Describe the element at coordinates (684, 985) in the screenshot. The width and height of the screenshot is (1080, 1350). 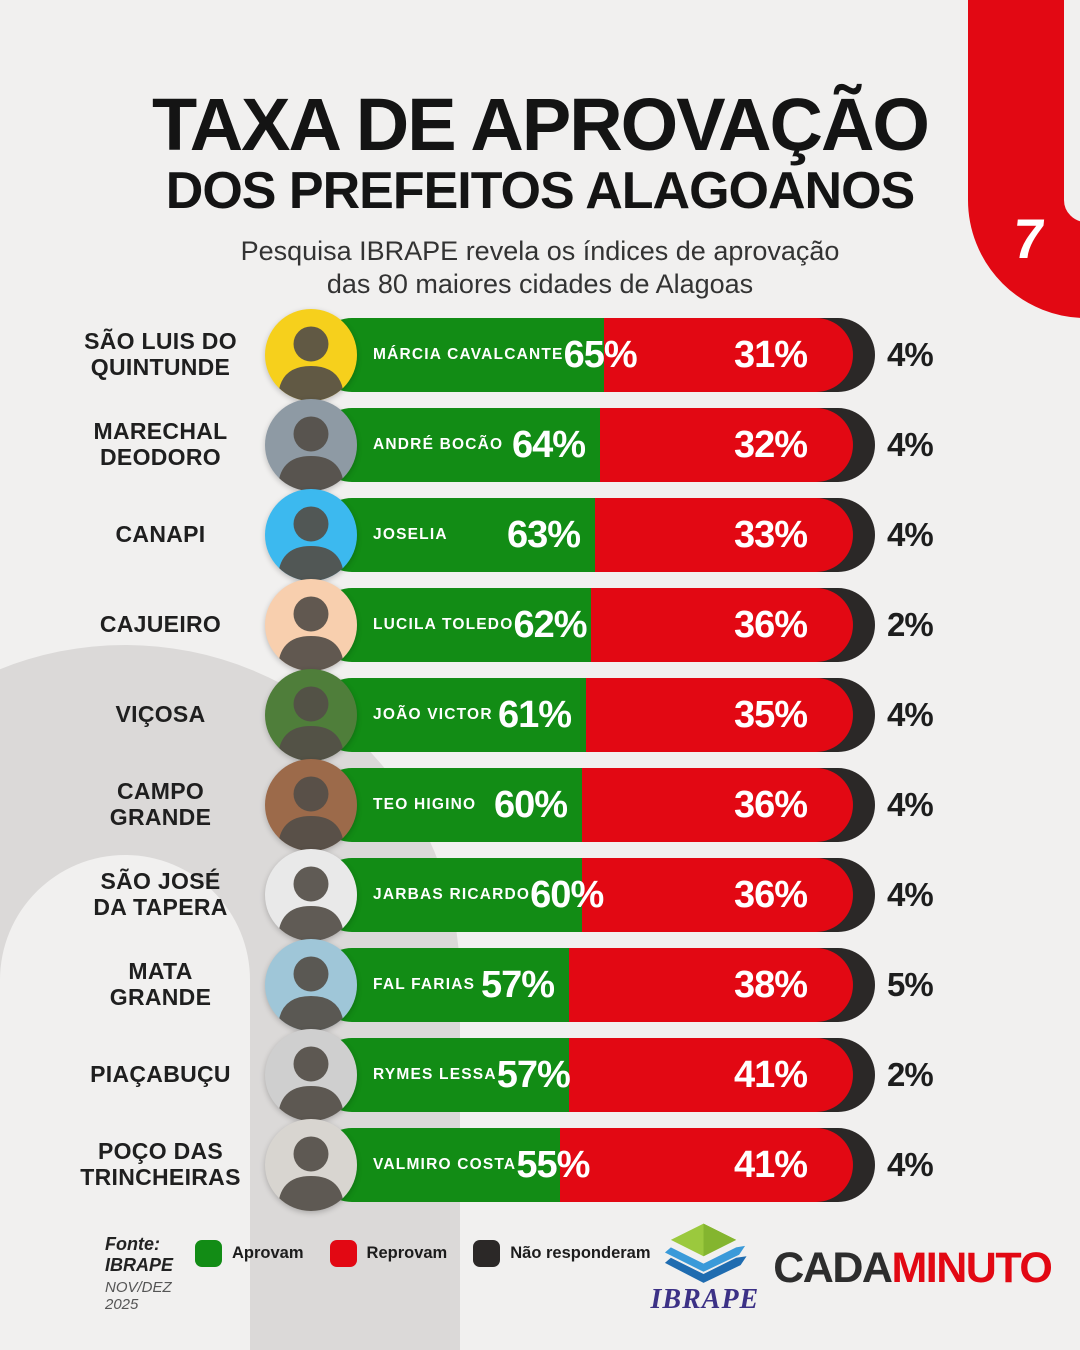
I see `disapprove-segment: 38%` at that location.